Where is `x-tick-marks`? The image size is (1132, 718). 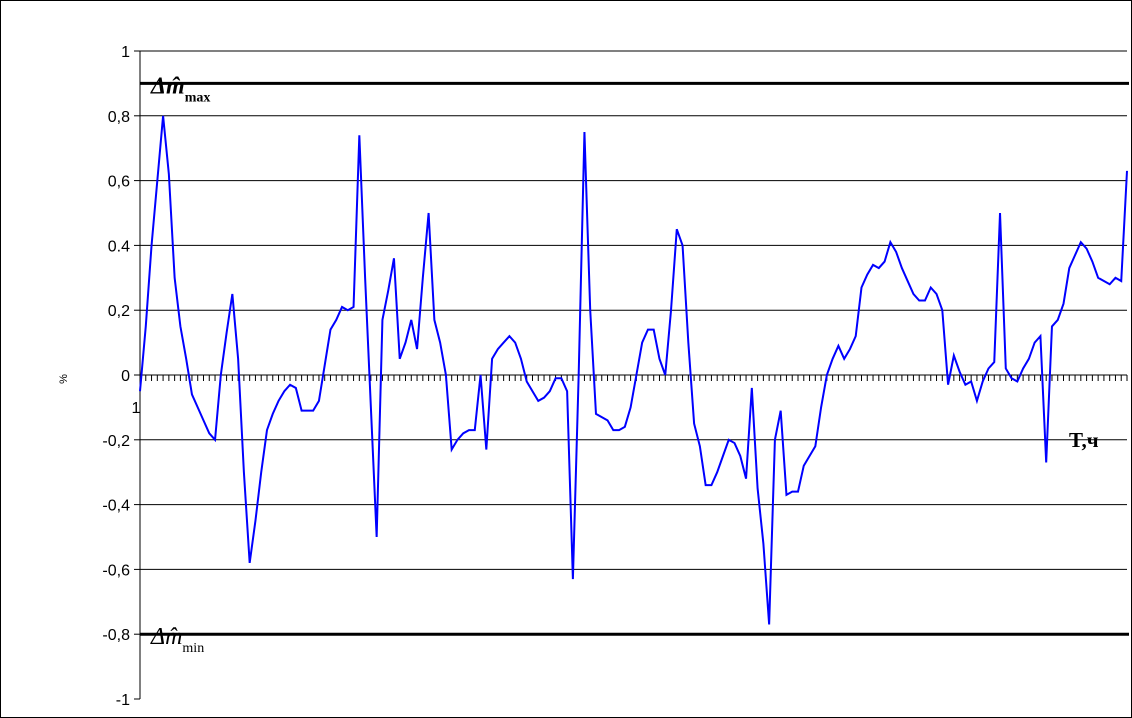
x-tick-marks is located at coordinates (633, 378).